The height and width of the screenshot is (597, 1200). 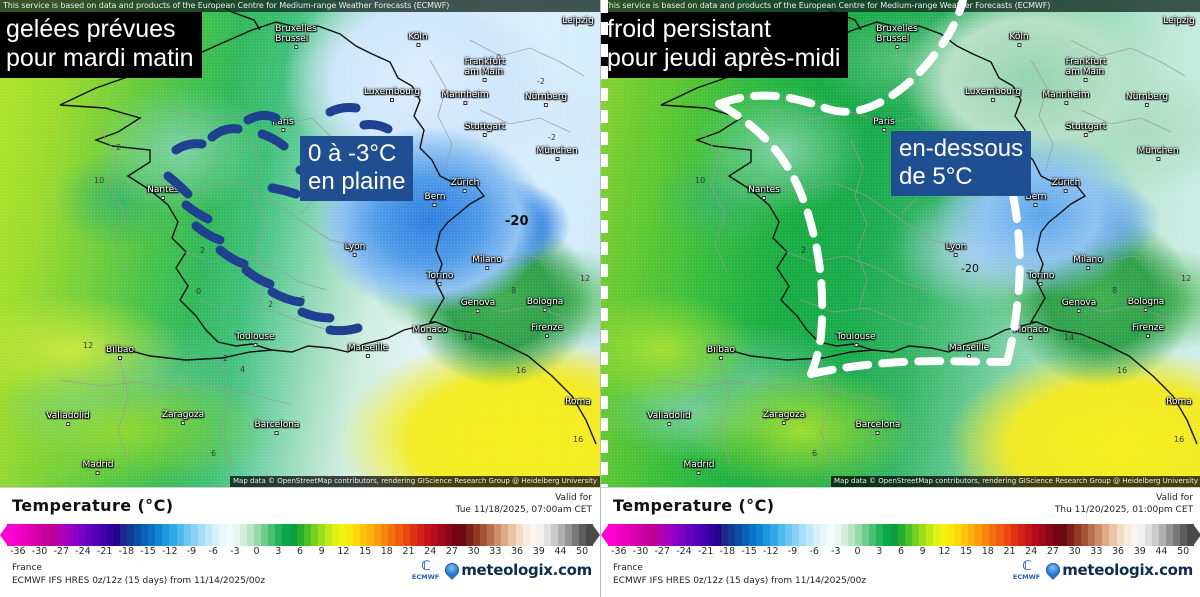 I want to click on headline-right: froid persistant pour jeudi après-midi, so click(x=725, y=45).